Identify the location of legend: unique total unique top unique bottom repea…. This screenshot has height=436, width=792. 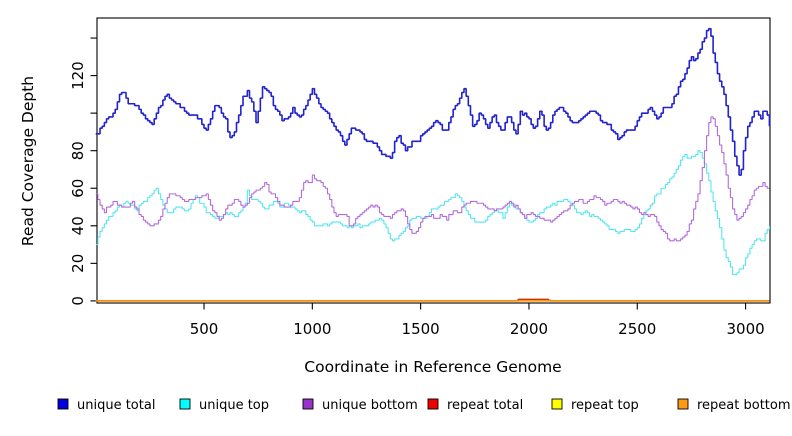
(424, 405).